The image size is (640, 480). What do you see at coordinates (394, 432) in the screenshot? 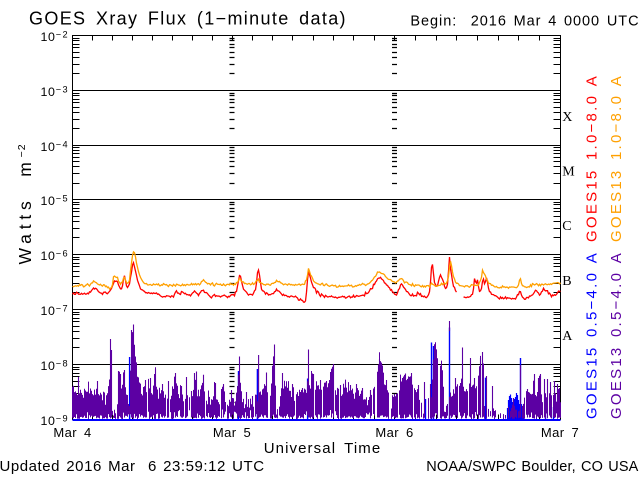
I see `svg-text: Mar 6` at bounding box center [394, 432].